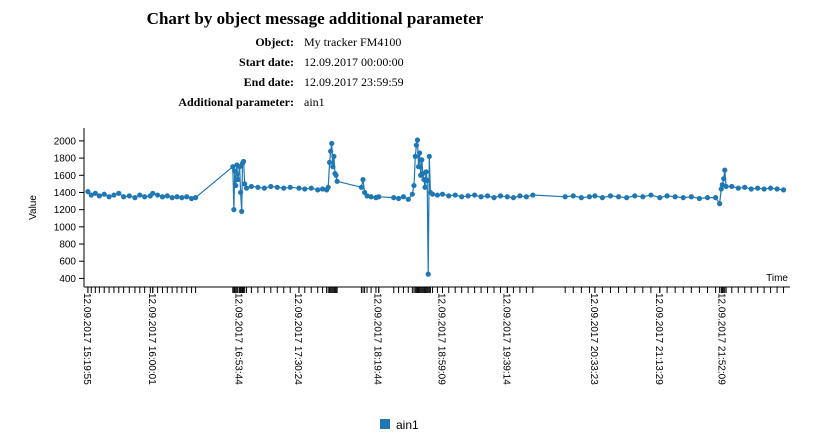 Image resolution: width=814 pixels, height=440 pixels. Describe the element at coordinates (505, 339) in the screenshot. I see `x-tick-label: 12.09.2017 19:39:14` at that location.